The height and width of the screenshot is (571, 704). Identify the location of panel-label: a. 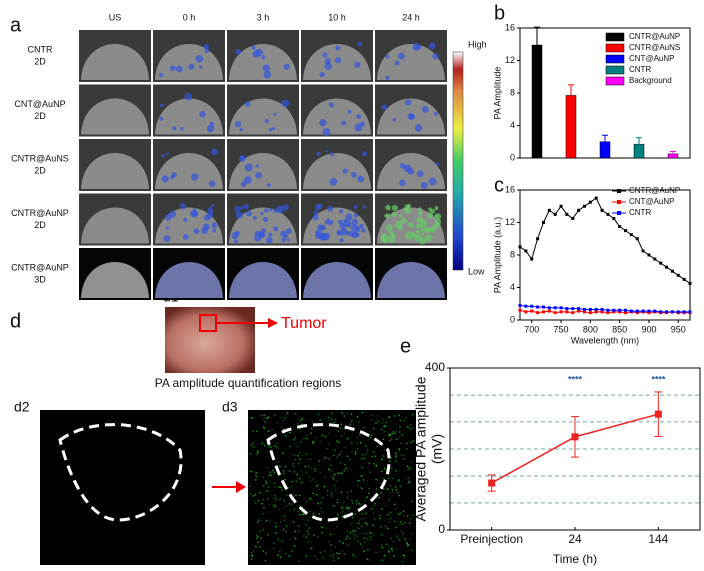
(16, 25).